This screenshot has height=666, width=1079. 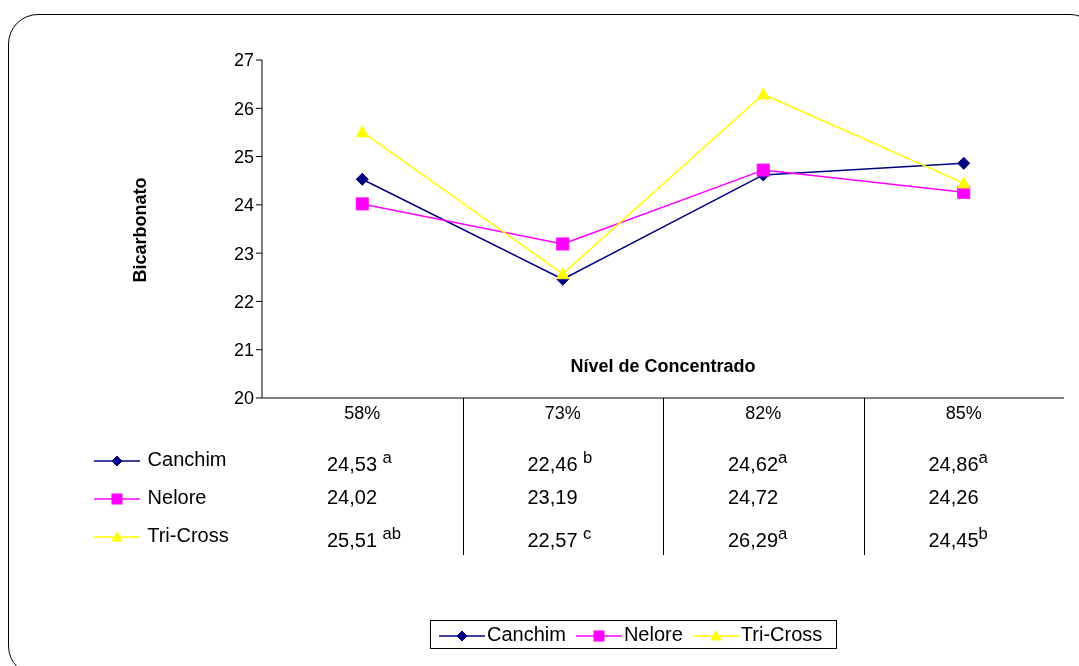 I want to click on legend-label: Nelore, so click(x=177, y=497).